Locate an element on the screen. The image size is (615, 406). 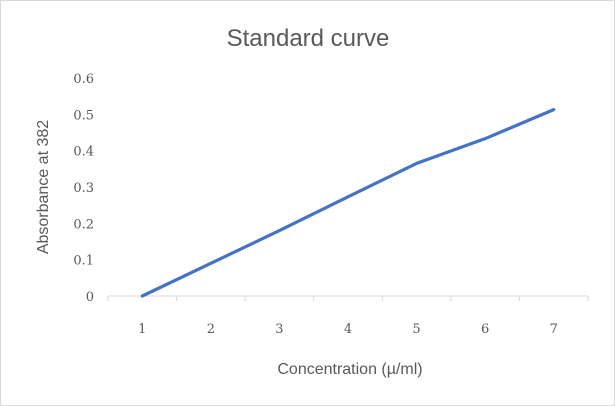
x-axis-title: Concentration (µ/ml) is located at coordinates (349, 369).